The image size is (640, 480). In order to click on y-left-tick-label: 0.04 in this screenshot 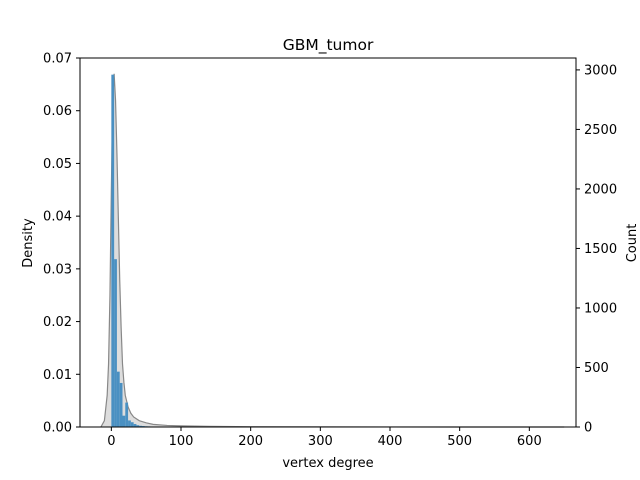, I will do `click(57, 217)`.